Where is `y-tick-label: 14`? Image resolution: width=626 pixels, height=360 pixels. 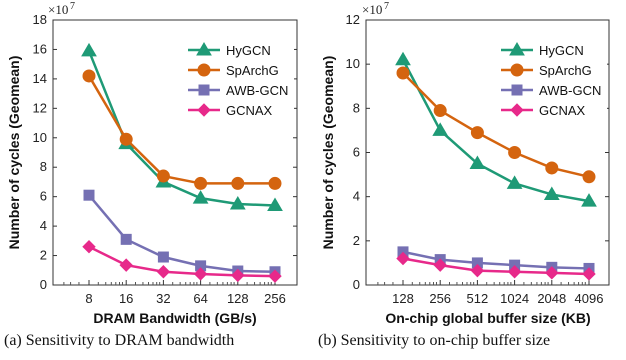
y-tick-label: 14 is located at coordinates (40, 78).